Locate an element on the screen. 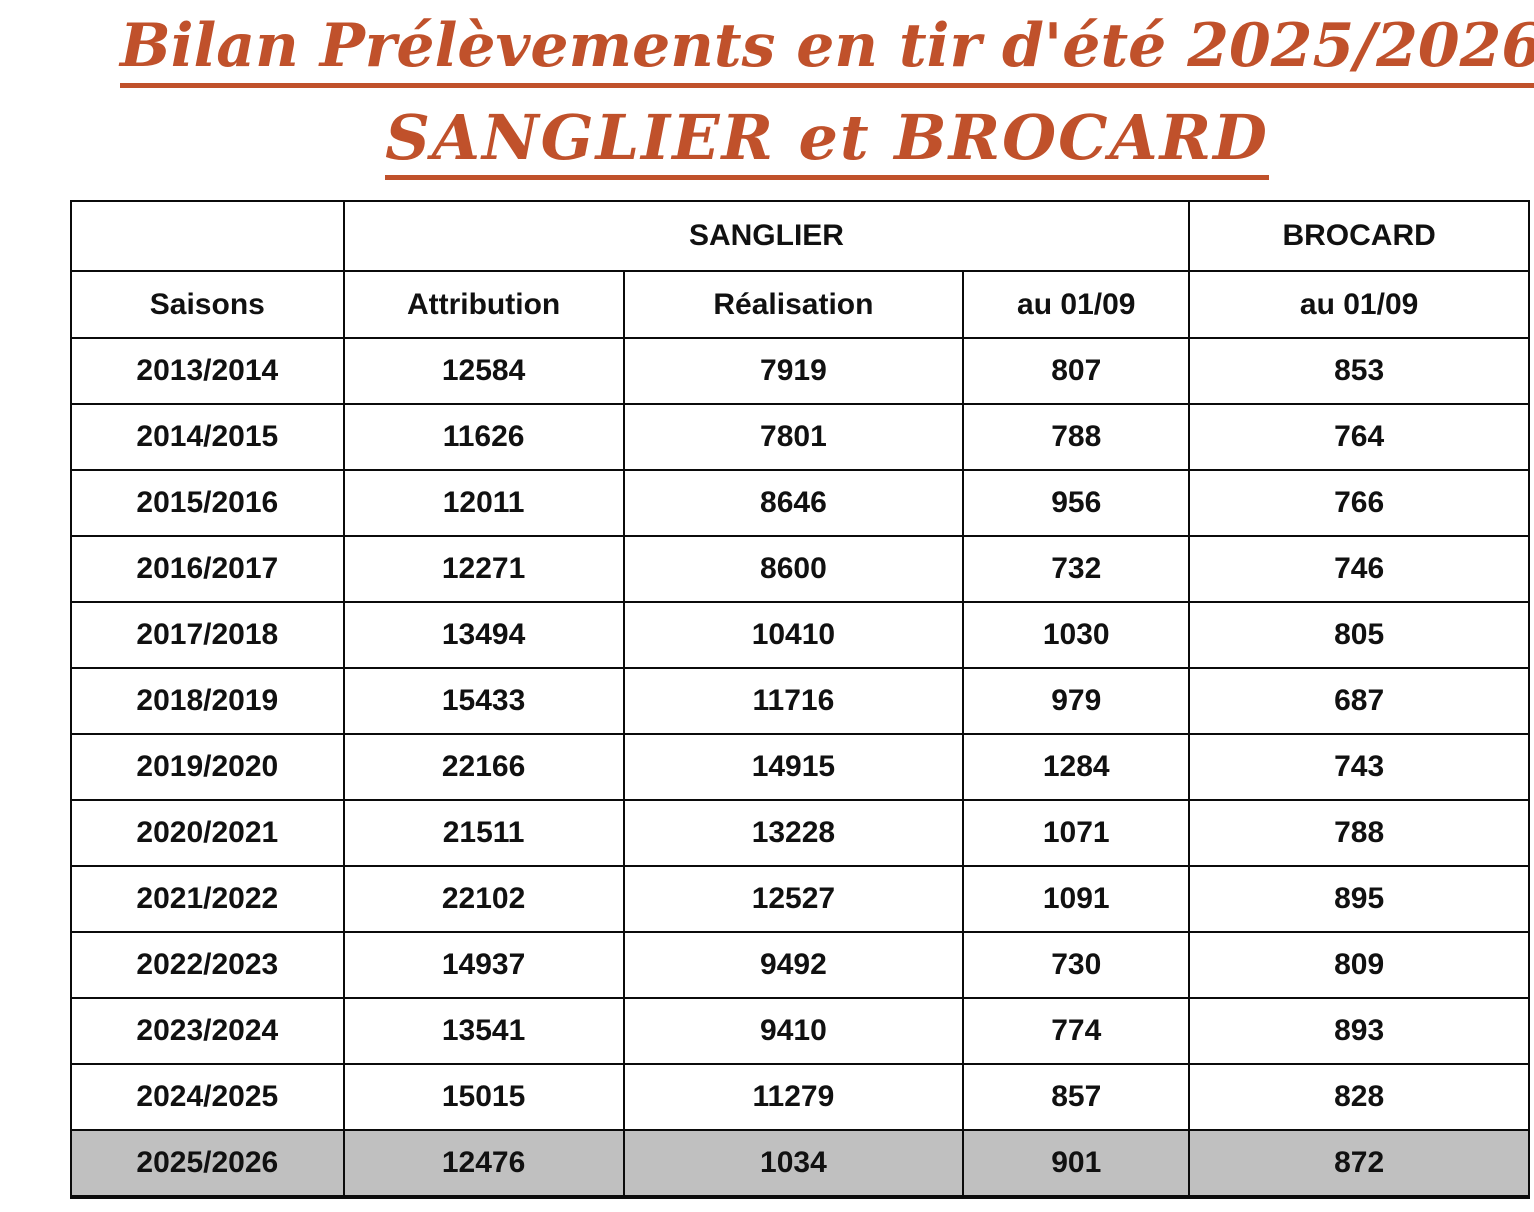  cell-realisation: 7919 is located at coordinates (793, 371).